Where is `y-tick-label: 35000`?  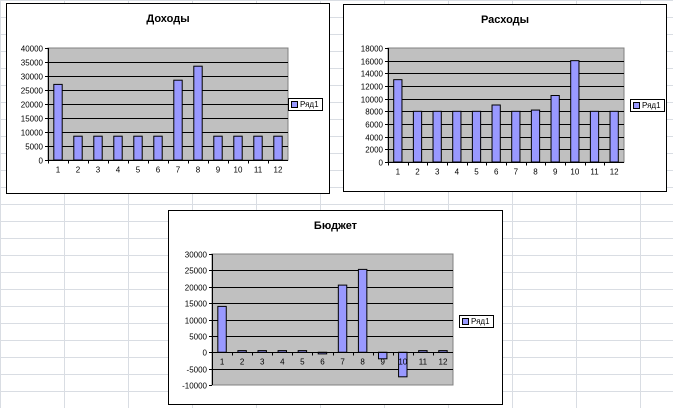 y-tick-label: 35000 is located at coordinates (32, 63).